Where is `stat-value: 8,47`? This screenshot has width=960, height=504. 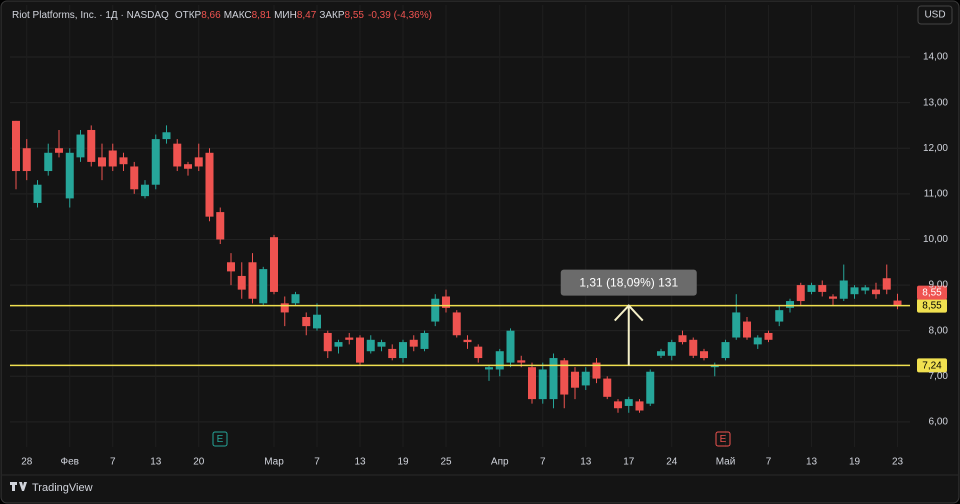
stat-value: 8,47 is located at coordinates (307, 15).